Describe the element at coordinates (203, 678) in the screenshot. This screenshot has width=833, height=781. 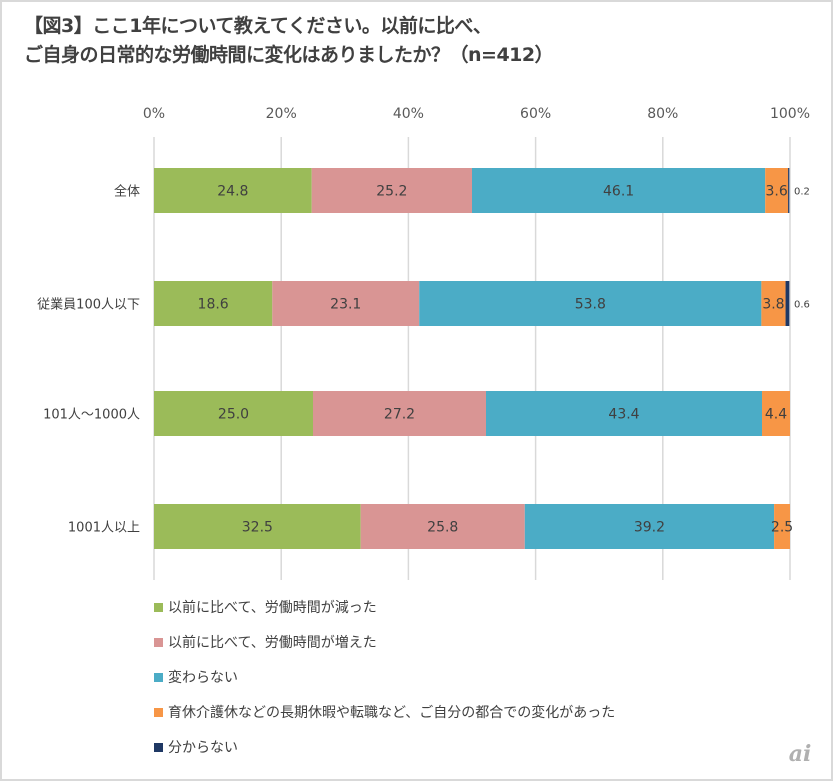
I see `legend-label: 変わらない` at that location.